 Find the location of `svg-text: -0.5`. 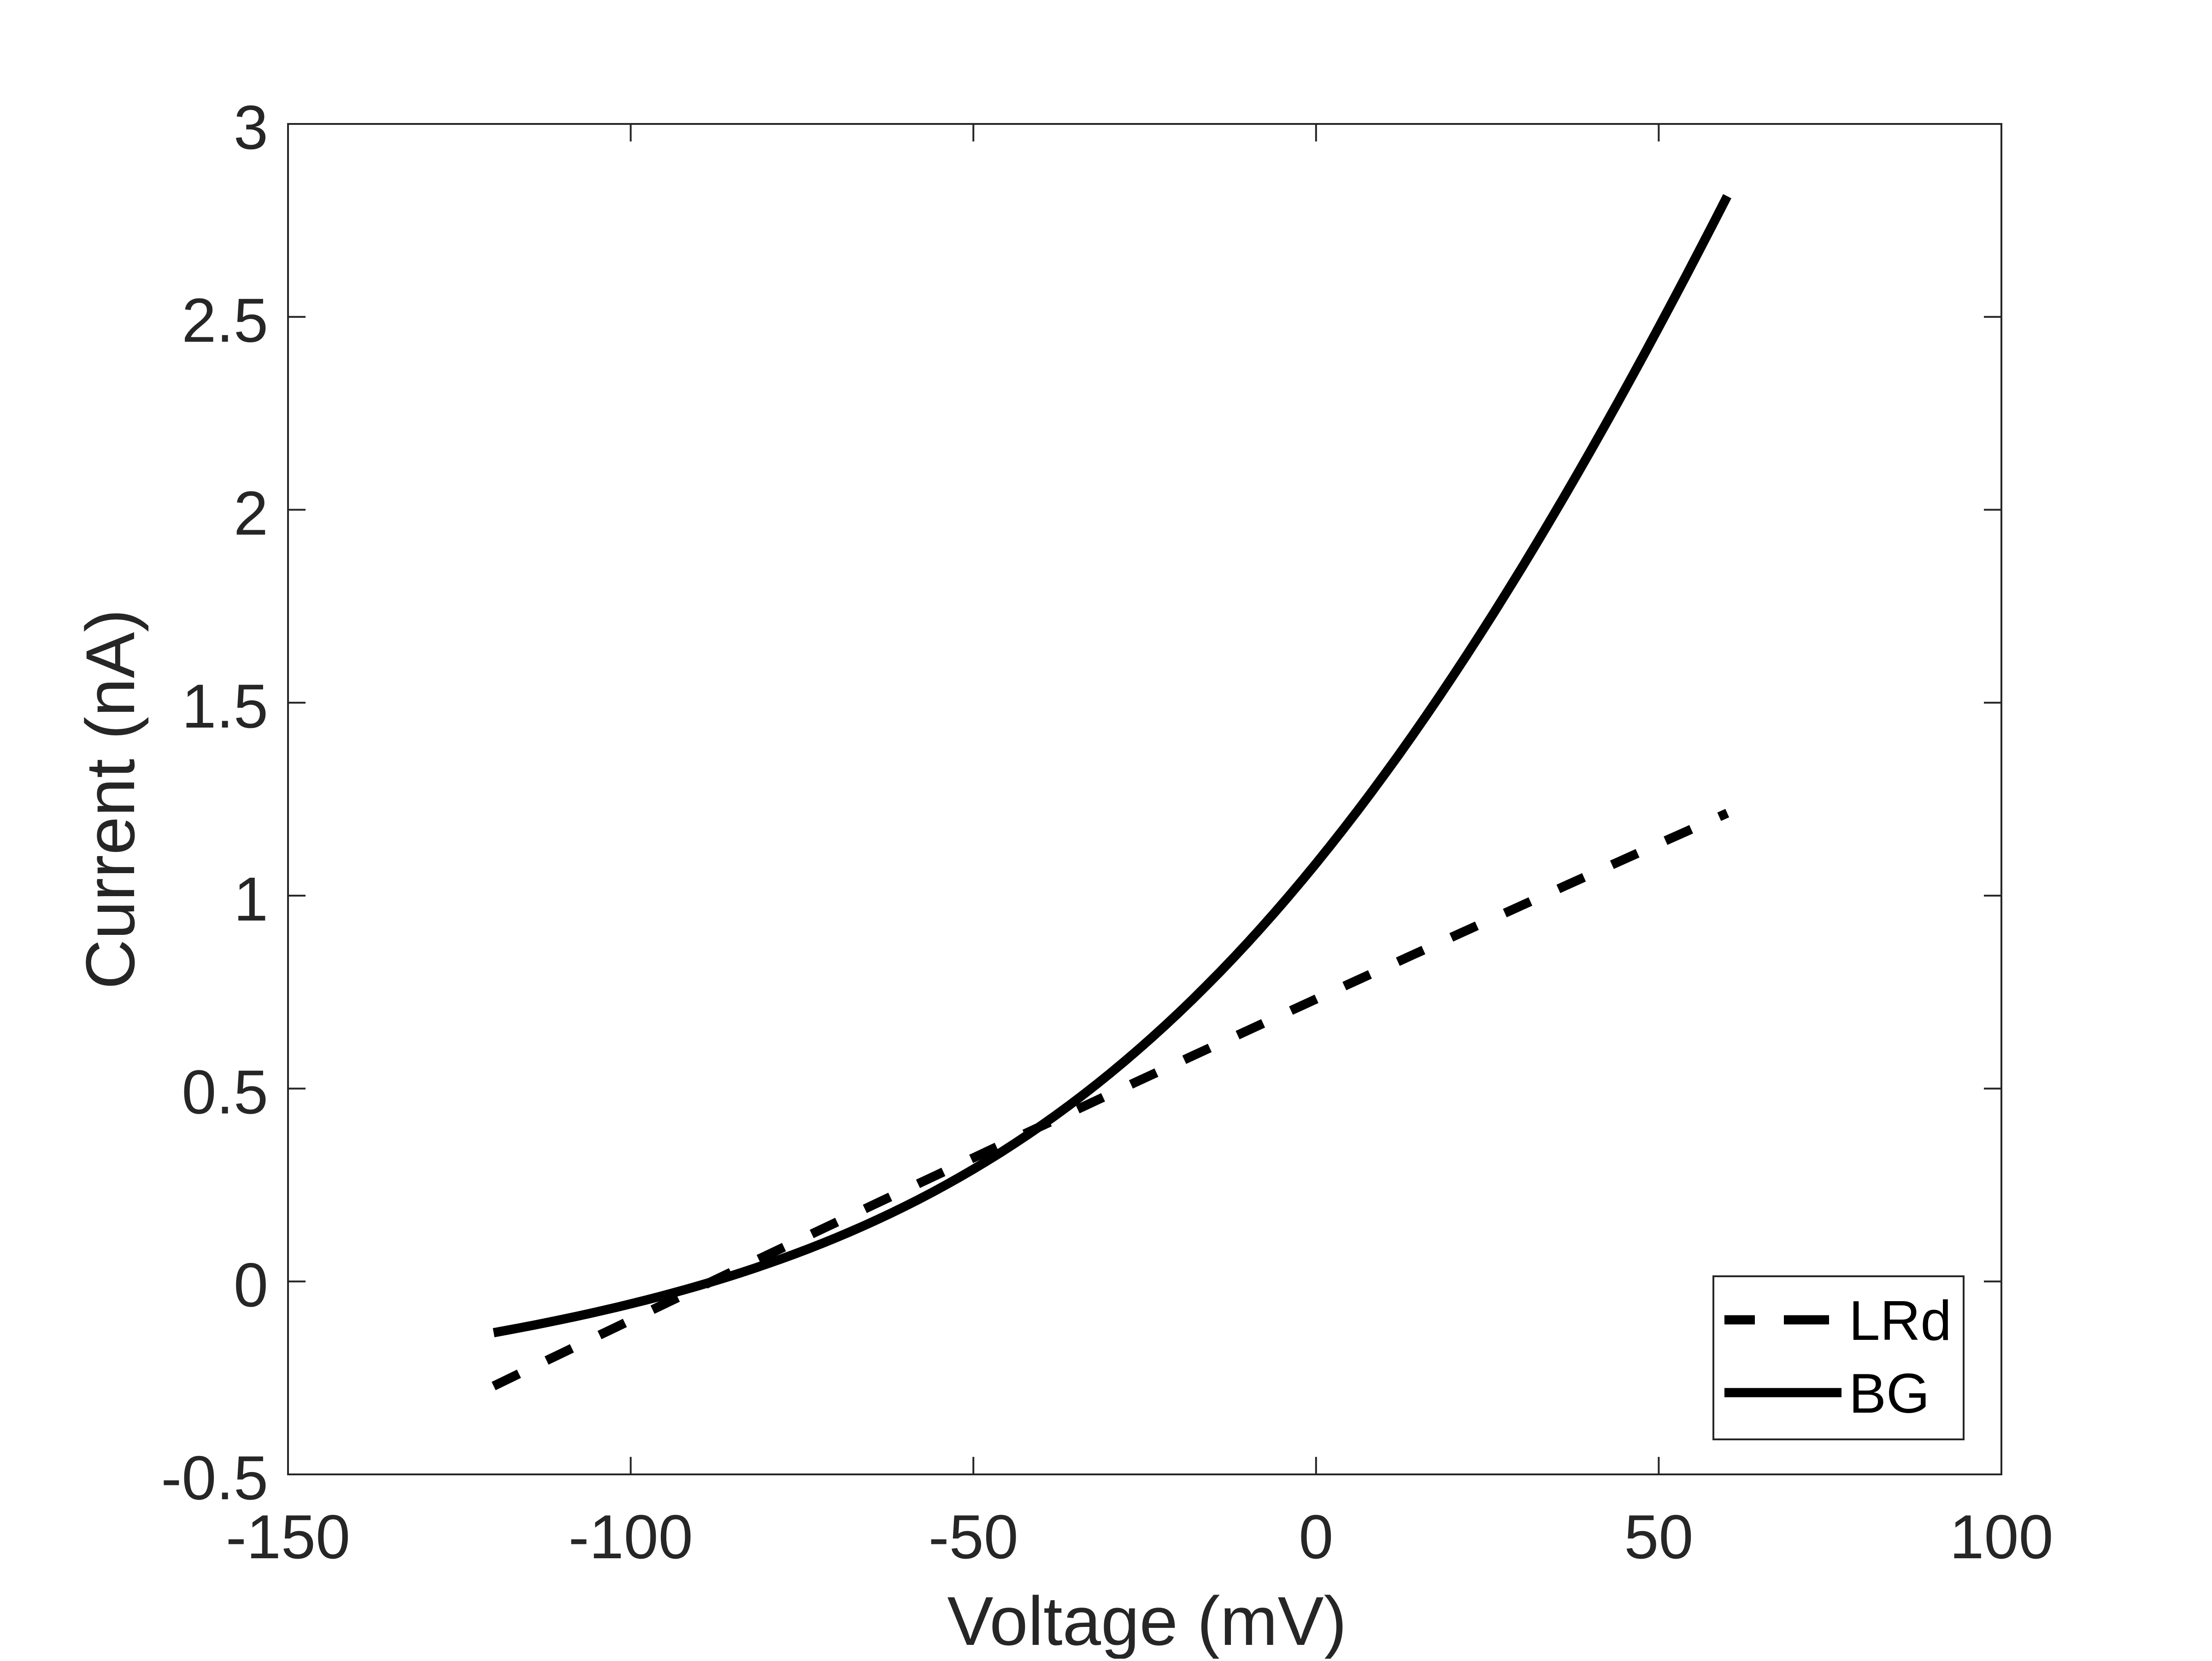

svg-text: -0.5 is located at coordinates (214, 1478).